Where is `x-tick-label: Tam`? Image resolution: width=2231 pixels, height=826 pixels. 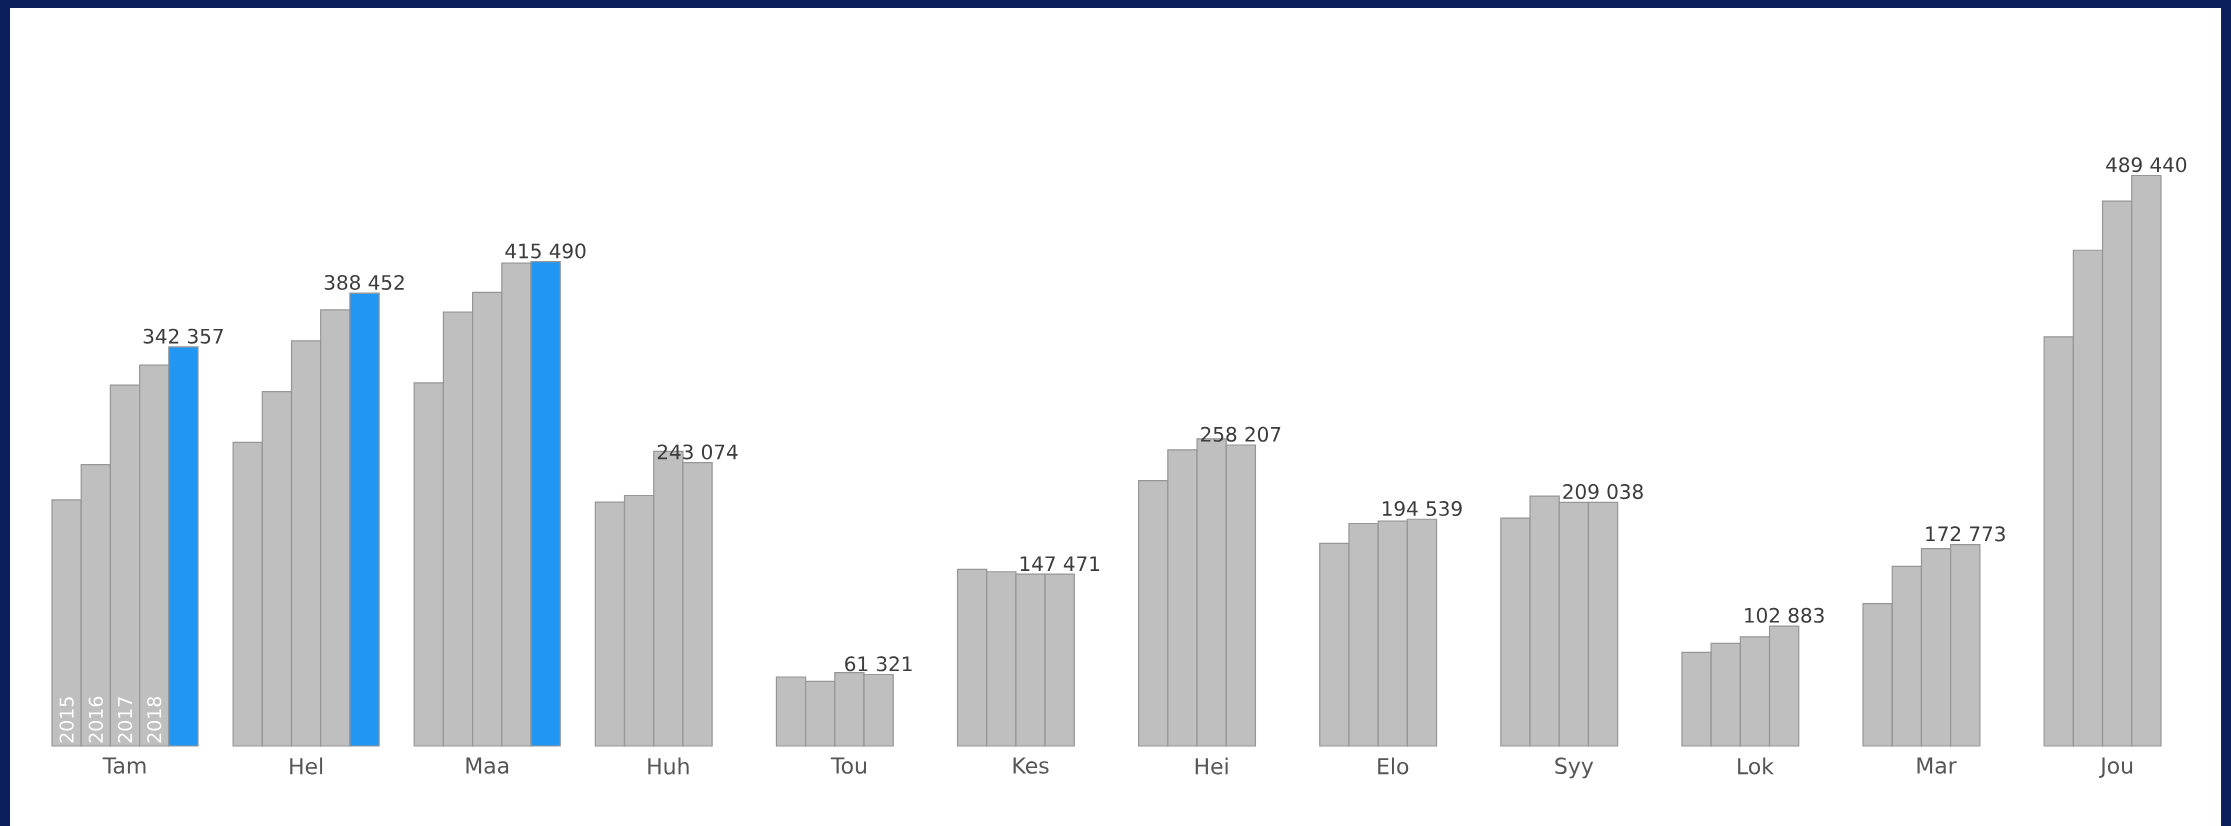
x-tick-label: Tam is located at coordinates (124, 765).